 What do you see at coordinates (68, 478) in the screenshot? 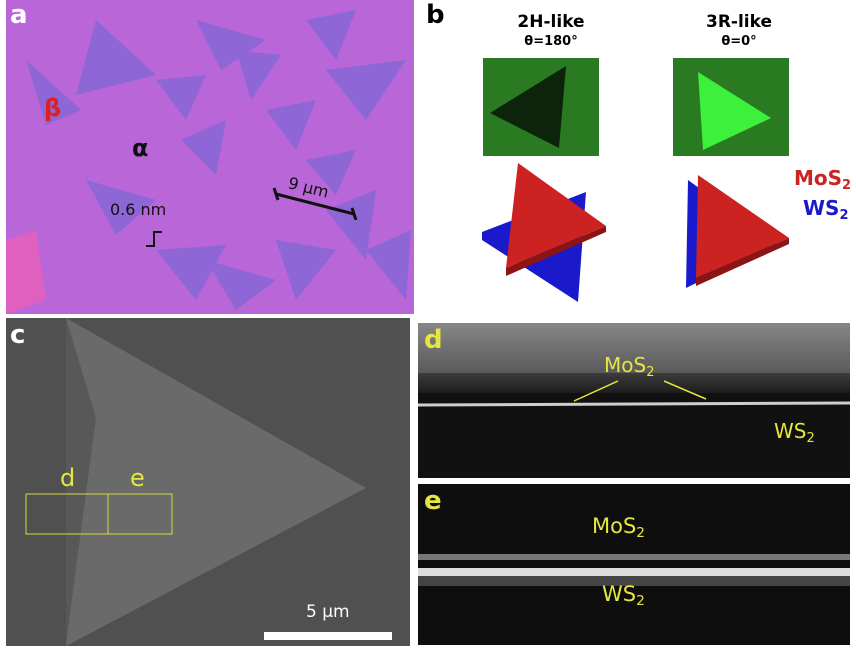
I see `box-label-d: d` at bounding box center [68, 478].